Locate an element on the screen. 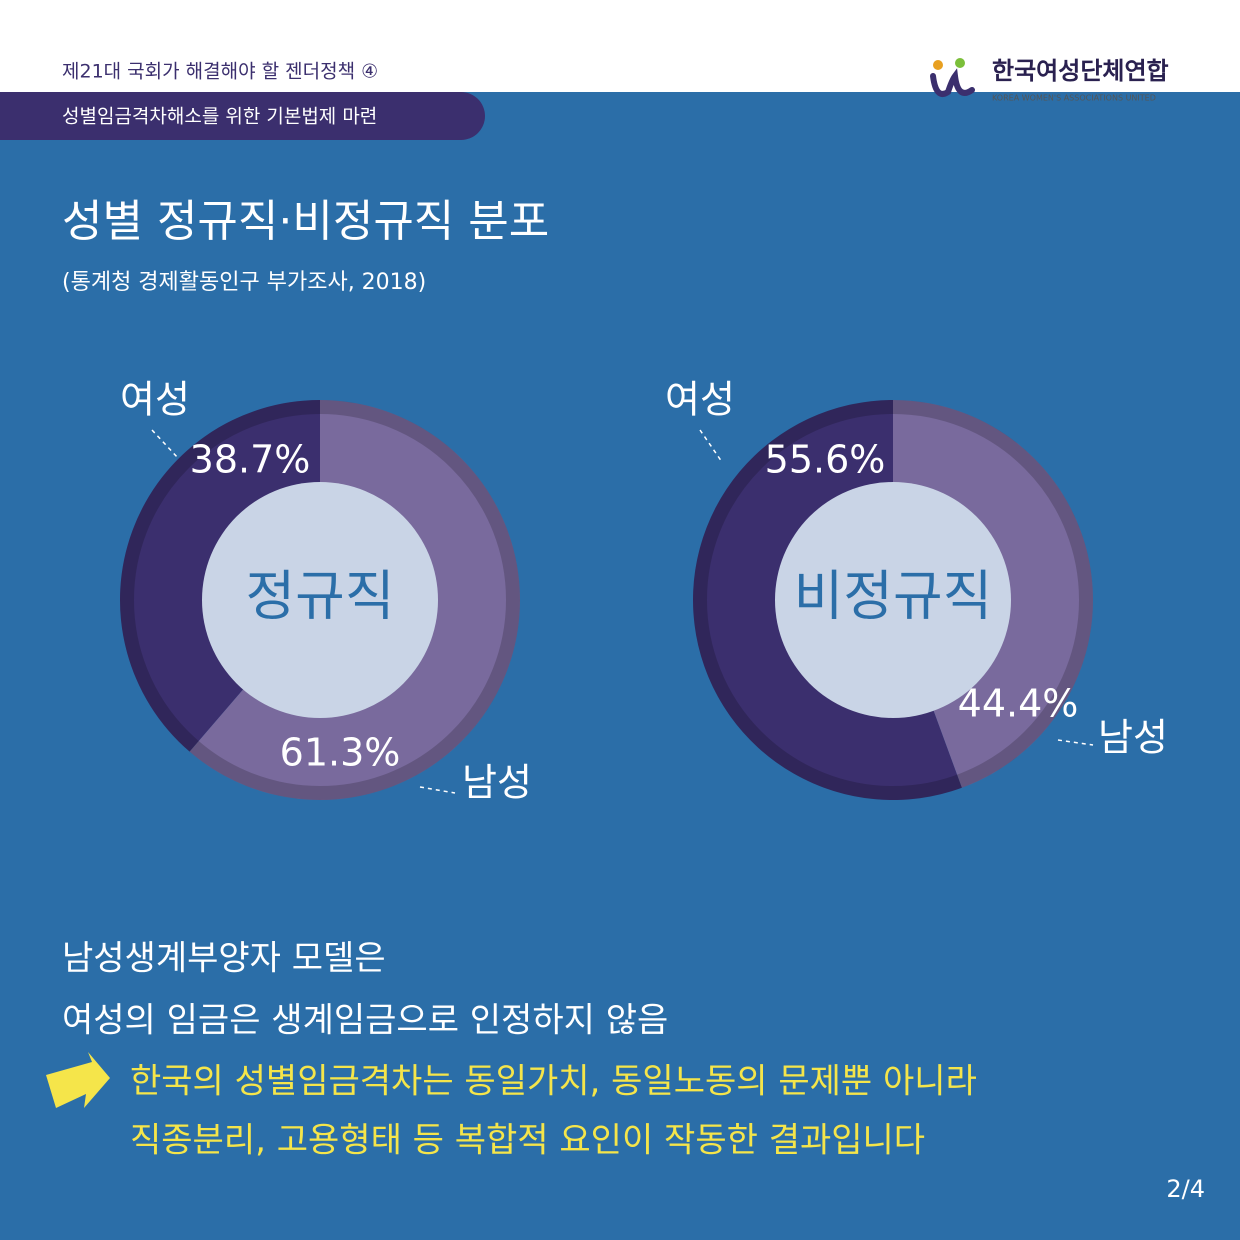 Image resolution: width=1240 pixels, height=1240 pixels. value-label: 55.6% is located at coordinates (825, 460).